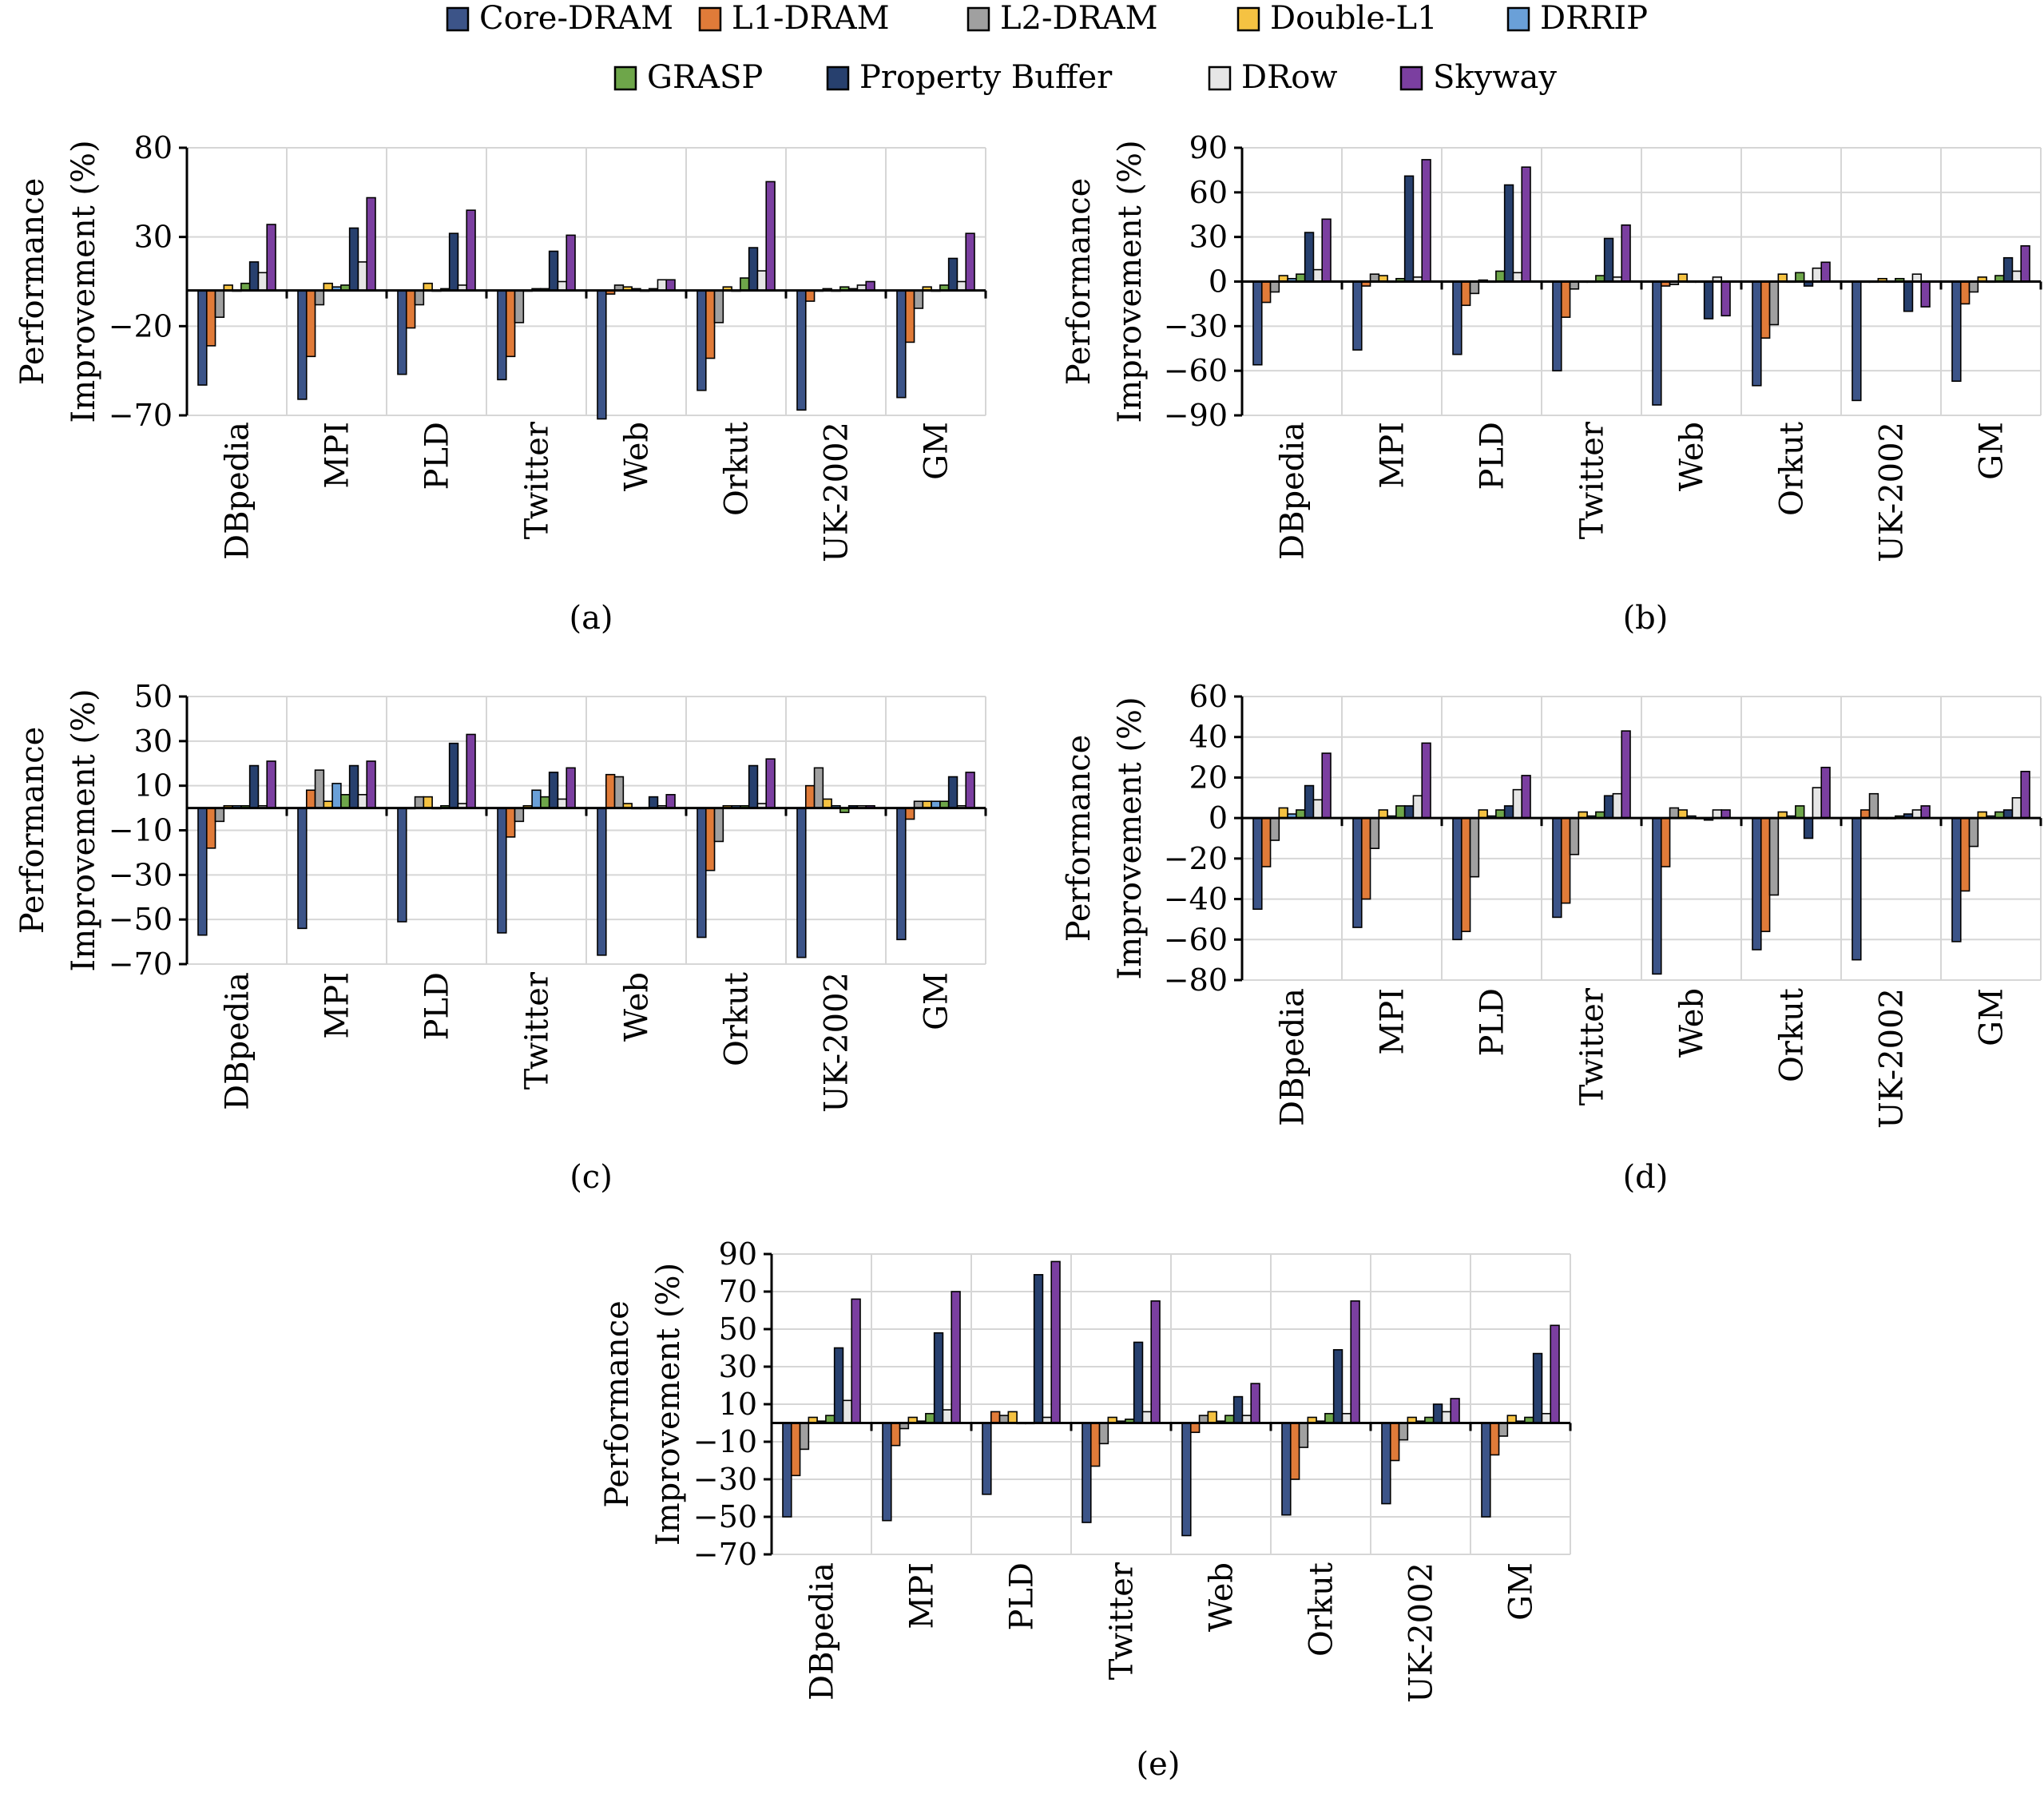 Image resolution: width=2044 pixels, height=1794 pixels. I want to click on y-tick-label: 60, so click(1208, 696).